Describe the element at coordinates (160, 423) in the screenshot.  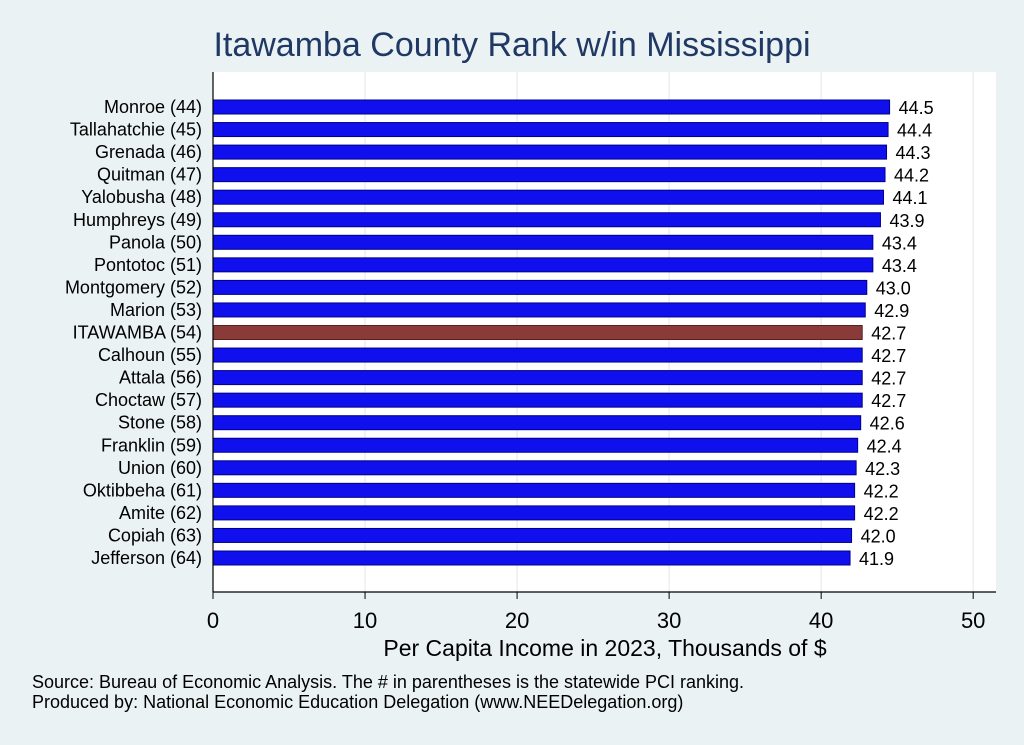
I see `category-label: Stone (58)` at that location.